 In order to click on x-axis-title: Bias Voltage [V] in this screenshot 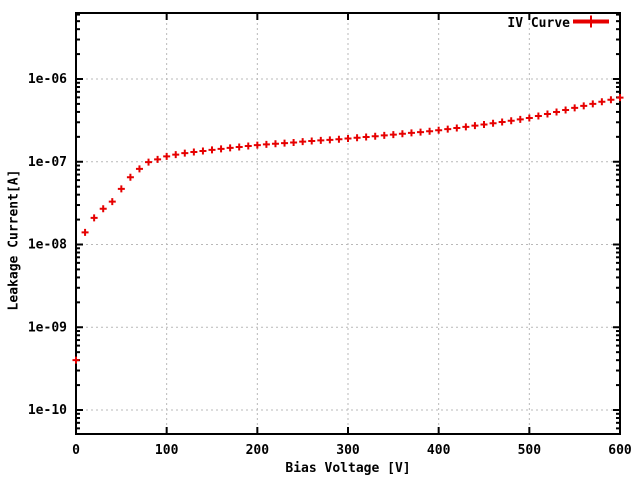, I will do `click(348, 468)`.